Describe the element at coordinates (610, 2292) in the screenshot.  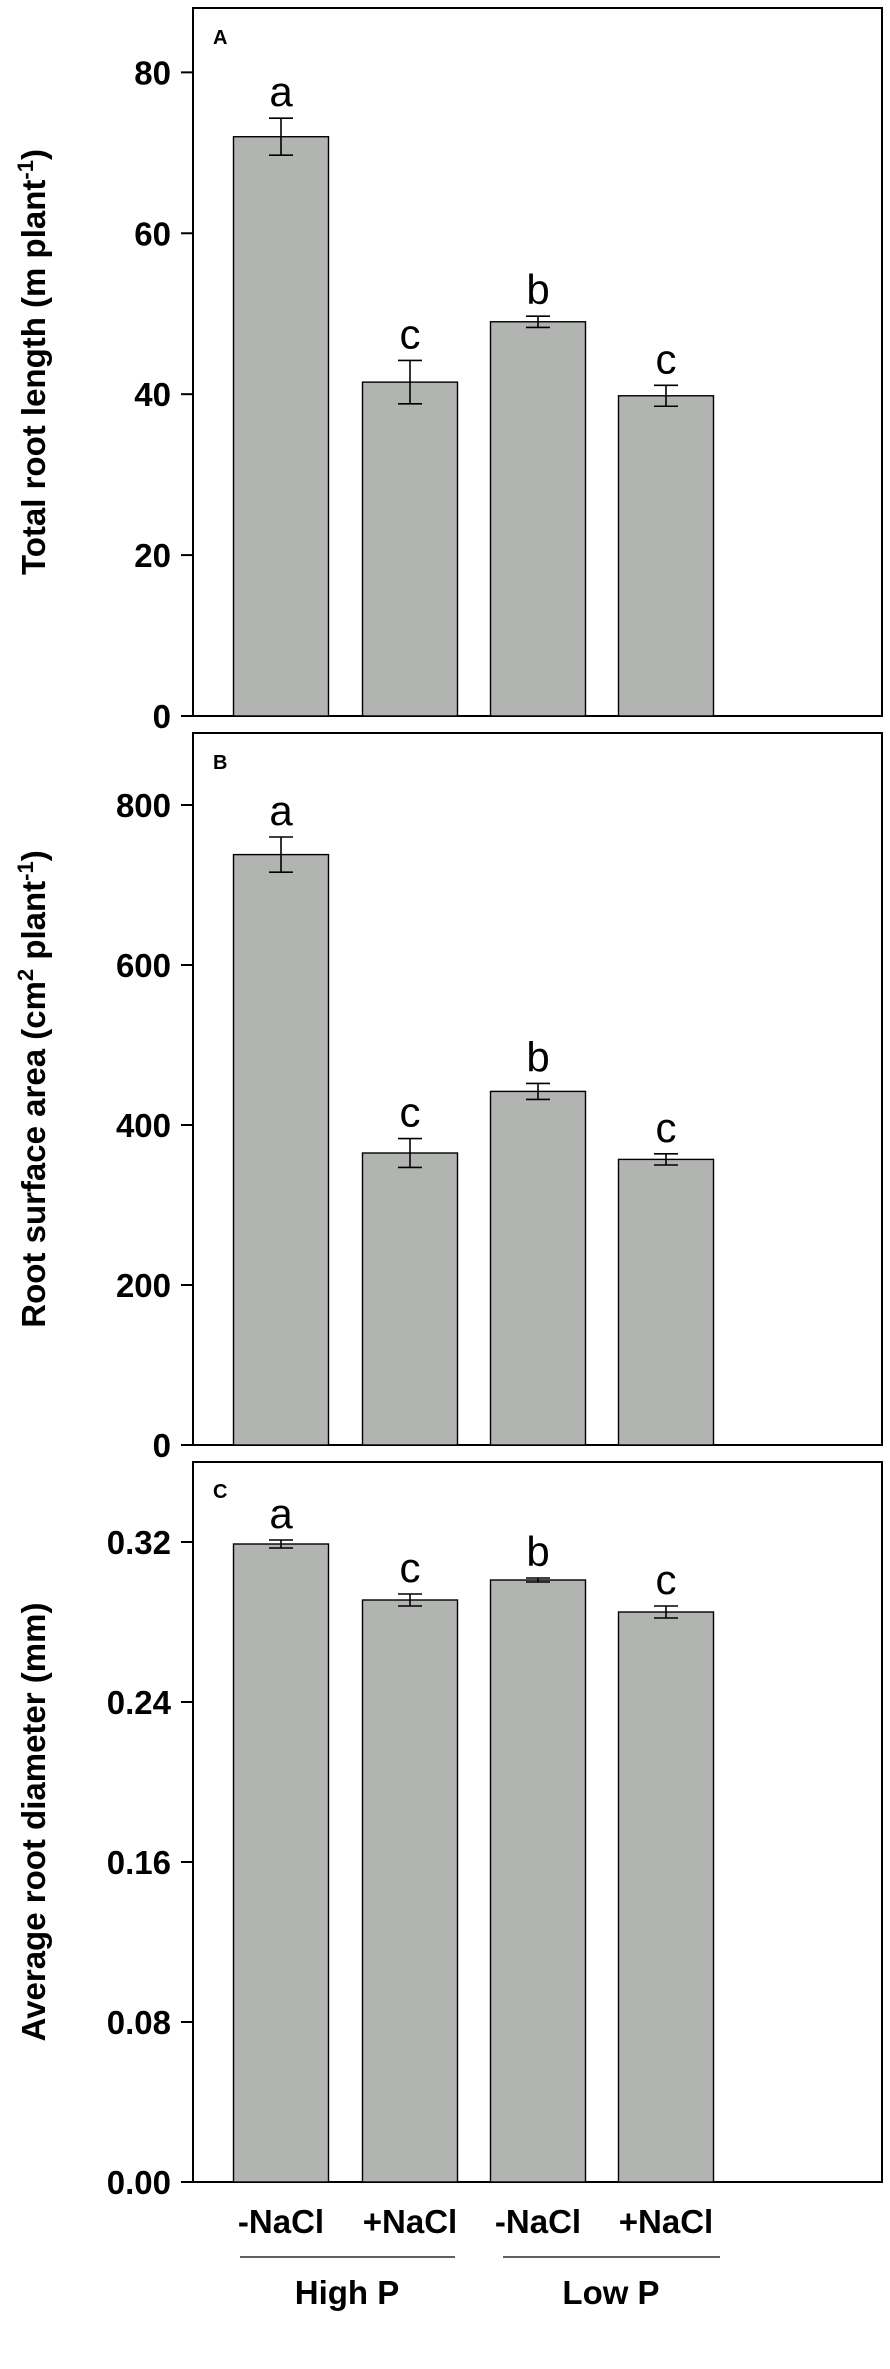
I see `group-label: Low P` at that location.